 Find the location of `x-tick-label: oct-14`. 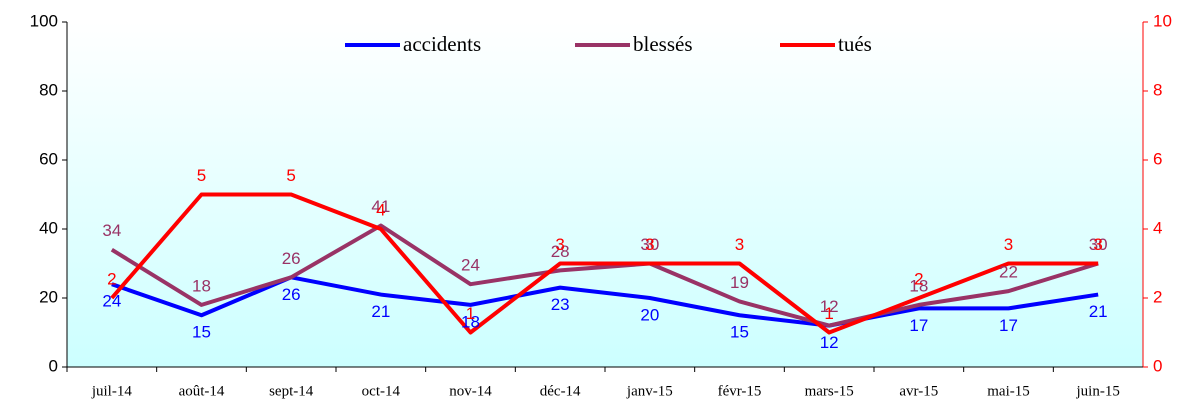

x-tick-label: oct-14 is located at coordinates (381, 391).